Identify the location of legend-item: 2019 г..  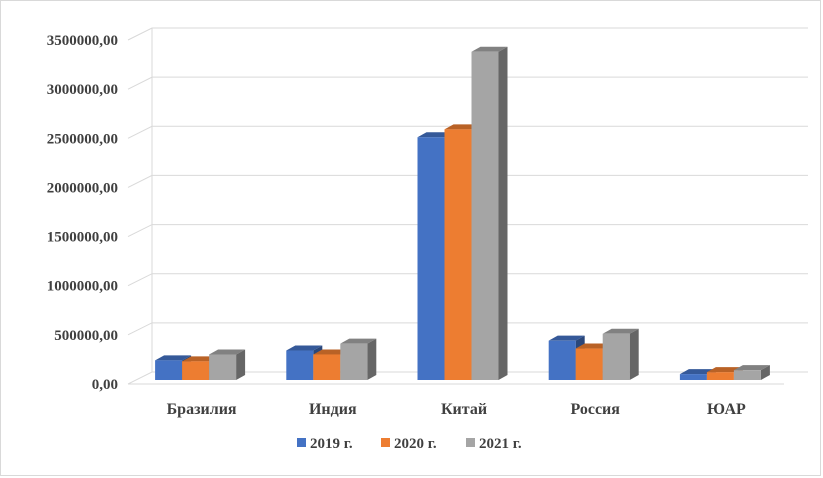
(325, 444).